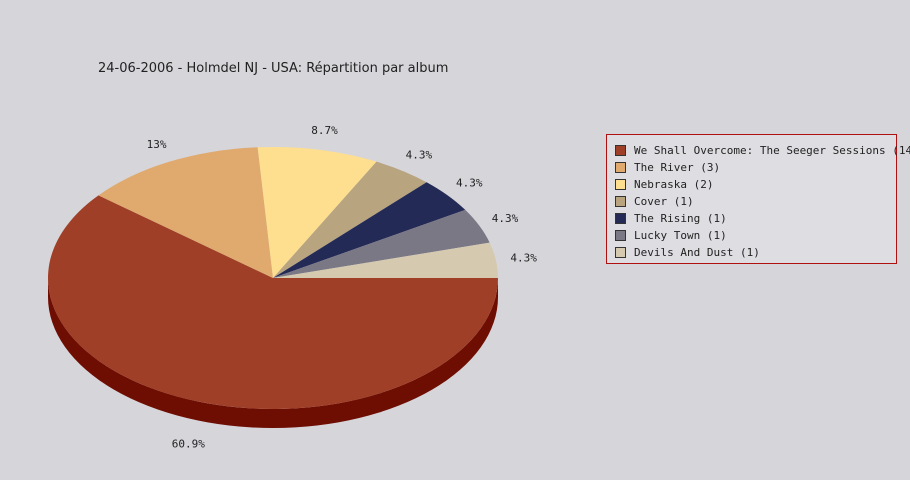  I want to click on pie-label-nebraska: 8.7%, so click(324, 130).